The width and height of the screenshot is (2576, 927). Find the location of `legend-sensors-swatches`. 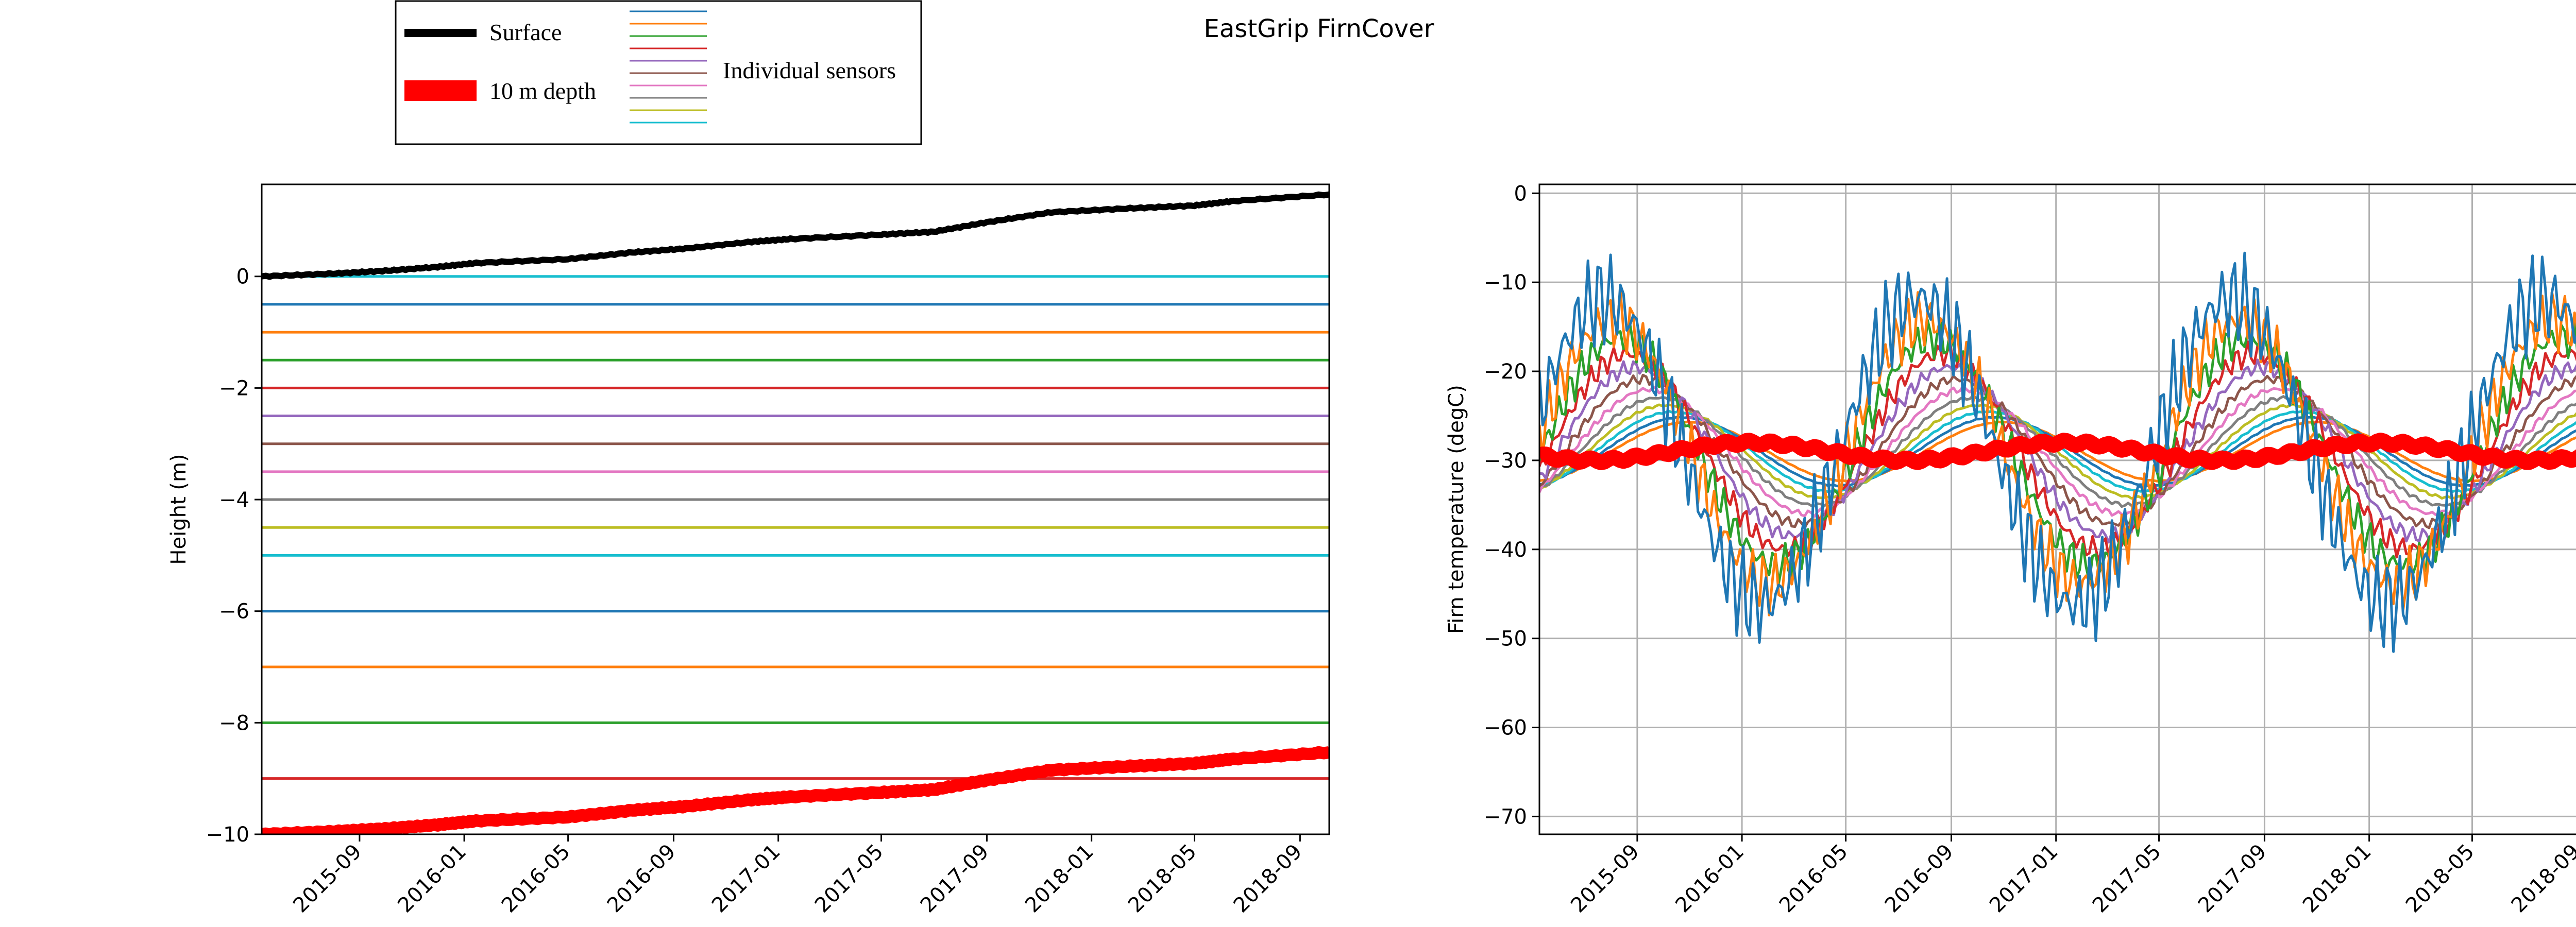

legend-sensors-swatches is located at coordinates (668, 67).